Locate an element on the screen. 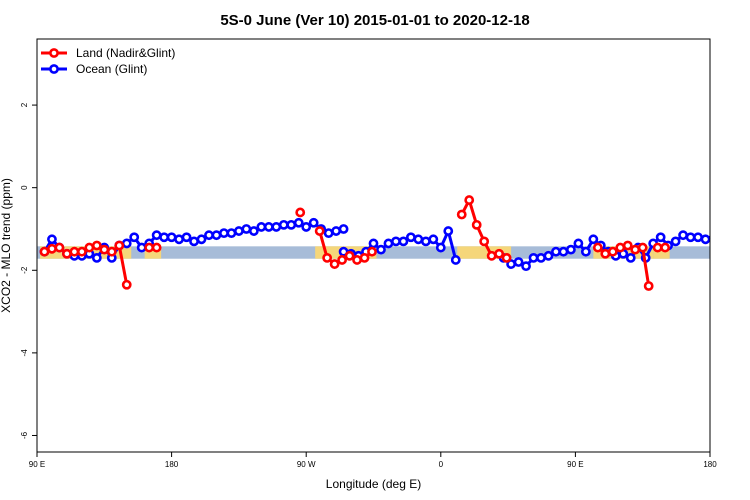  legend-ocean-label: Ocean (Glint) is located at coordinates (111, 69).